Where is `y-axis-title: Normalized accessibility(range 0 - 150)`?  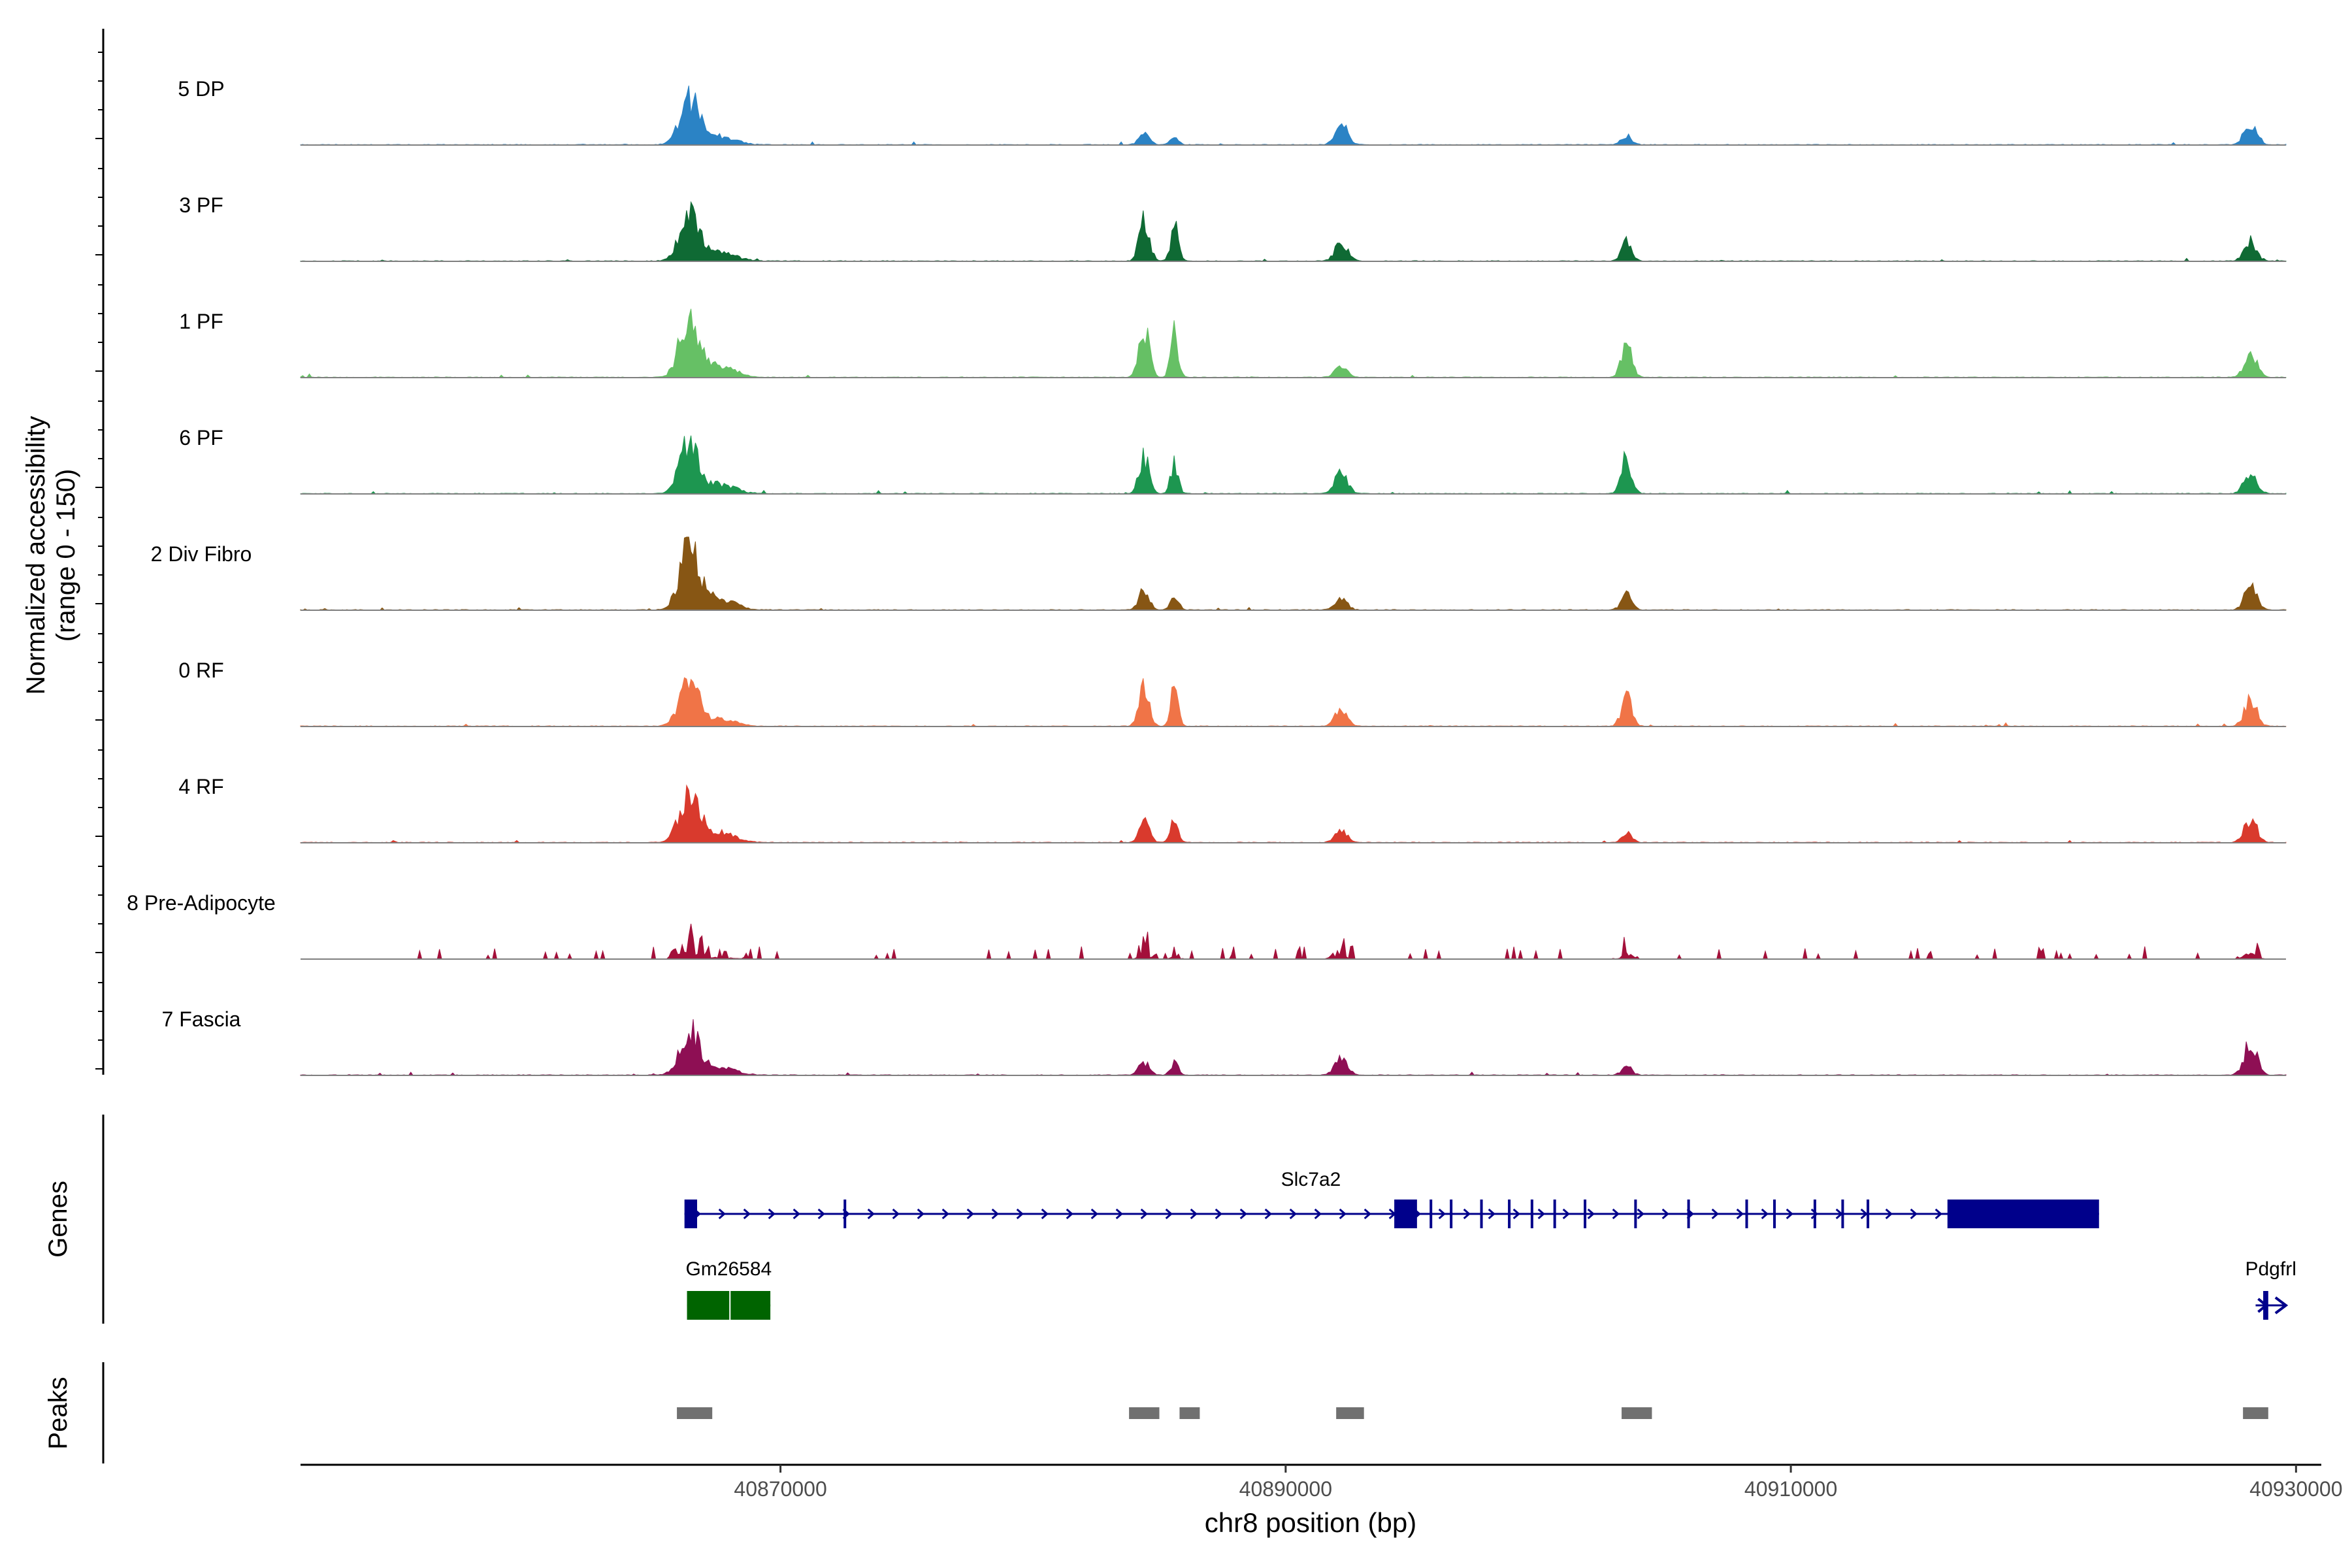
y-axis-title: Normalized accessibility(range 0 - 150) is located at coordinates (51, 555).